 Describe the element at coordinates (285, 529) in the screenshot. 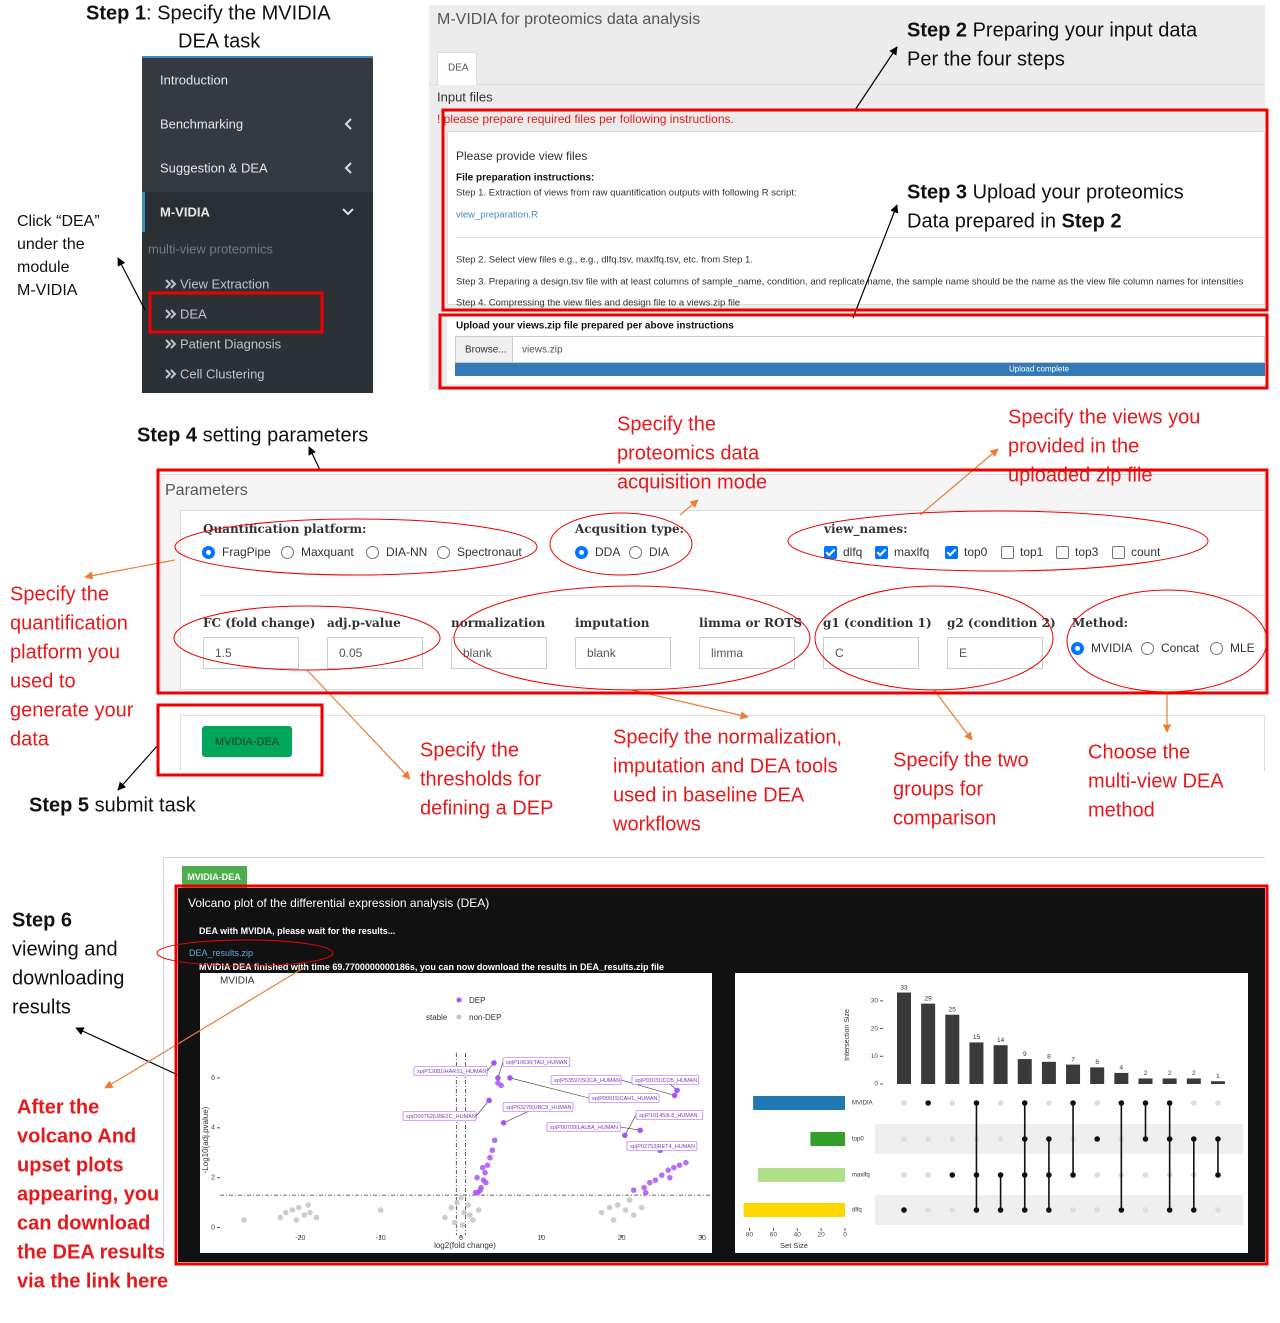

I see `field-label: Quantification platform:` at that location.